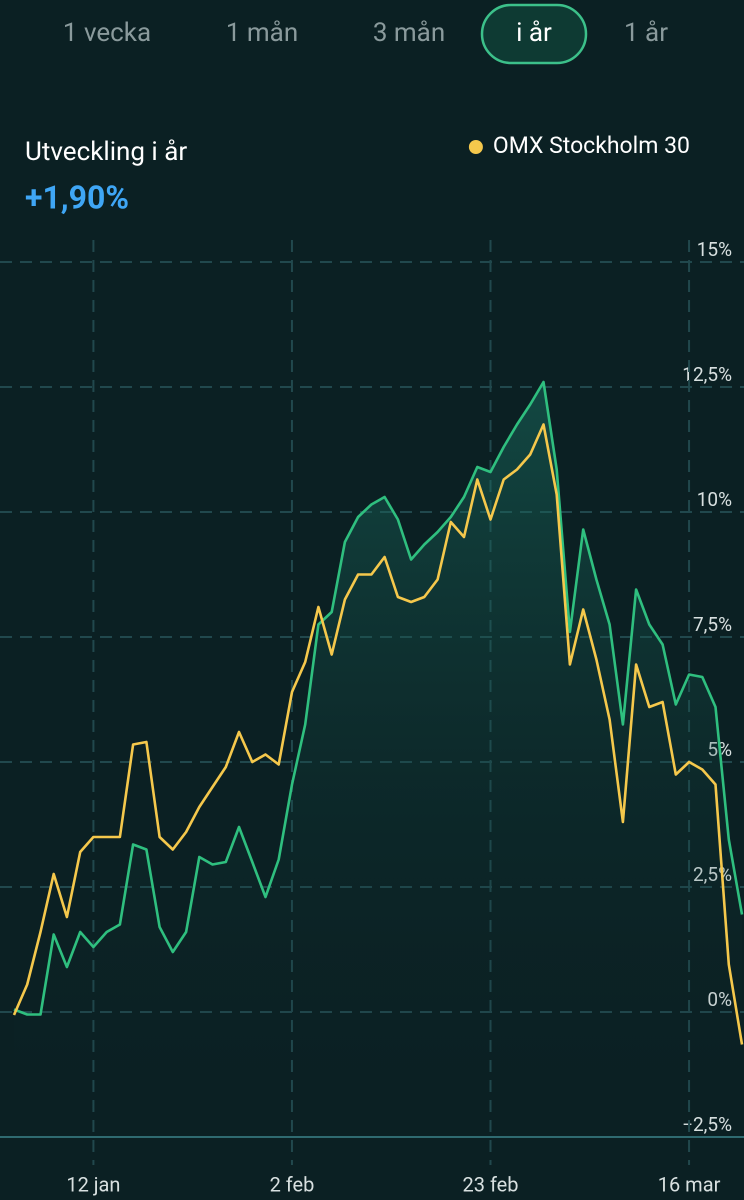 This screenshot has height=1200, width=744. Describe the element at coordinates (106, 152) in the screenshot. I see `performance-label: Utveckling i år` at that location.